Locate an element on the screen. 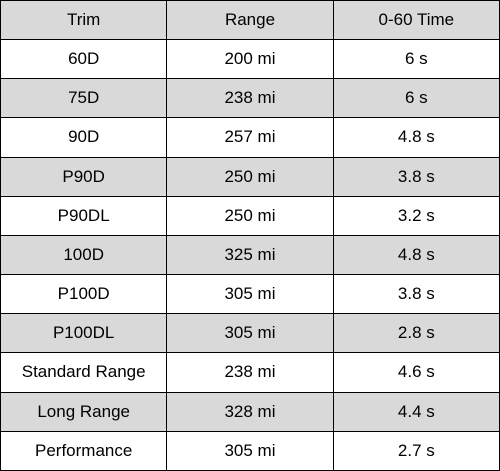  table-cell: P90D is located at coordinates (84, 176).